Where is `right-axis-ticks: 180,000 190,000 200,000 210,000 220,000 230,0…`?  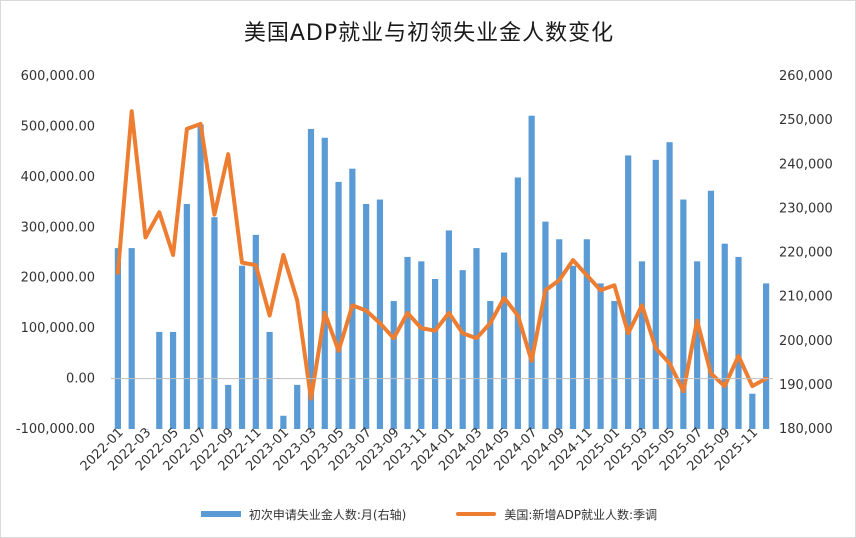 right-axis-ticks: 180,000 190,000 200,000 210,000 220,000 230,0… is located at coordinates (806, 253).